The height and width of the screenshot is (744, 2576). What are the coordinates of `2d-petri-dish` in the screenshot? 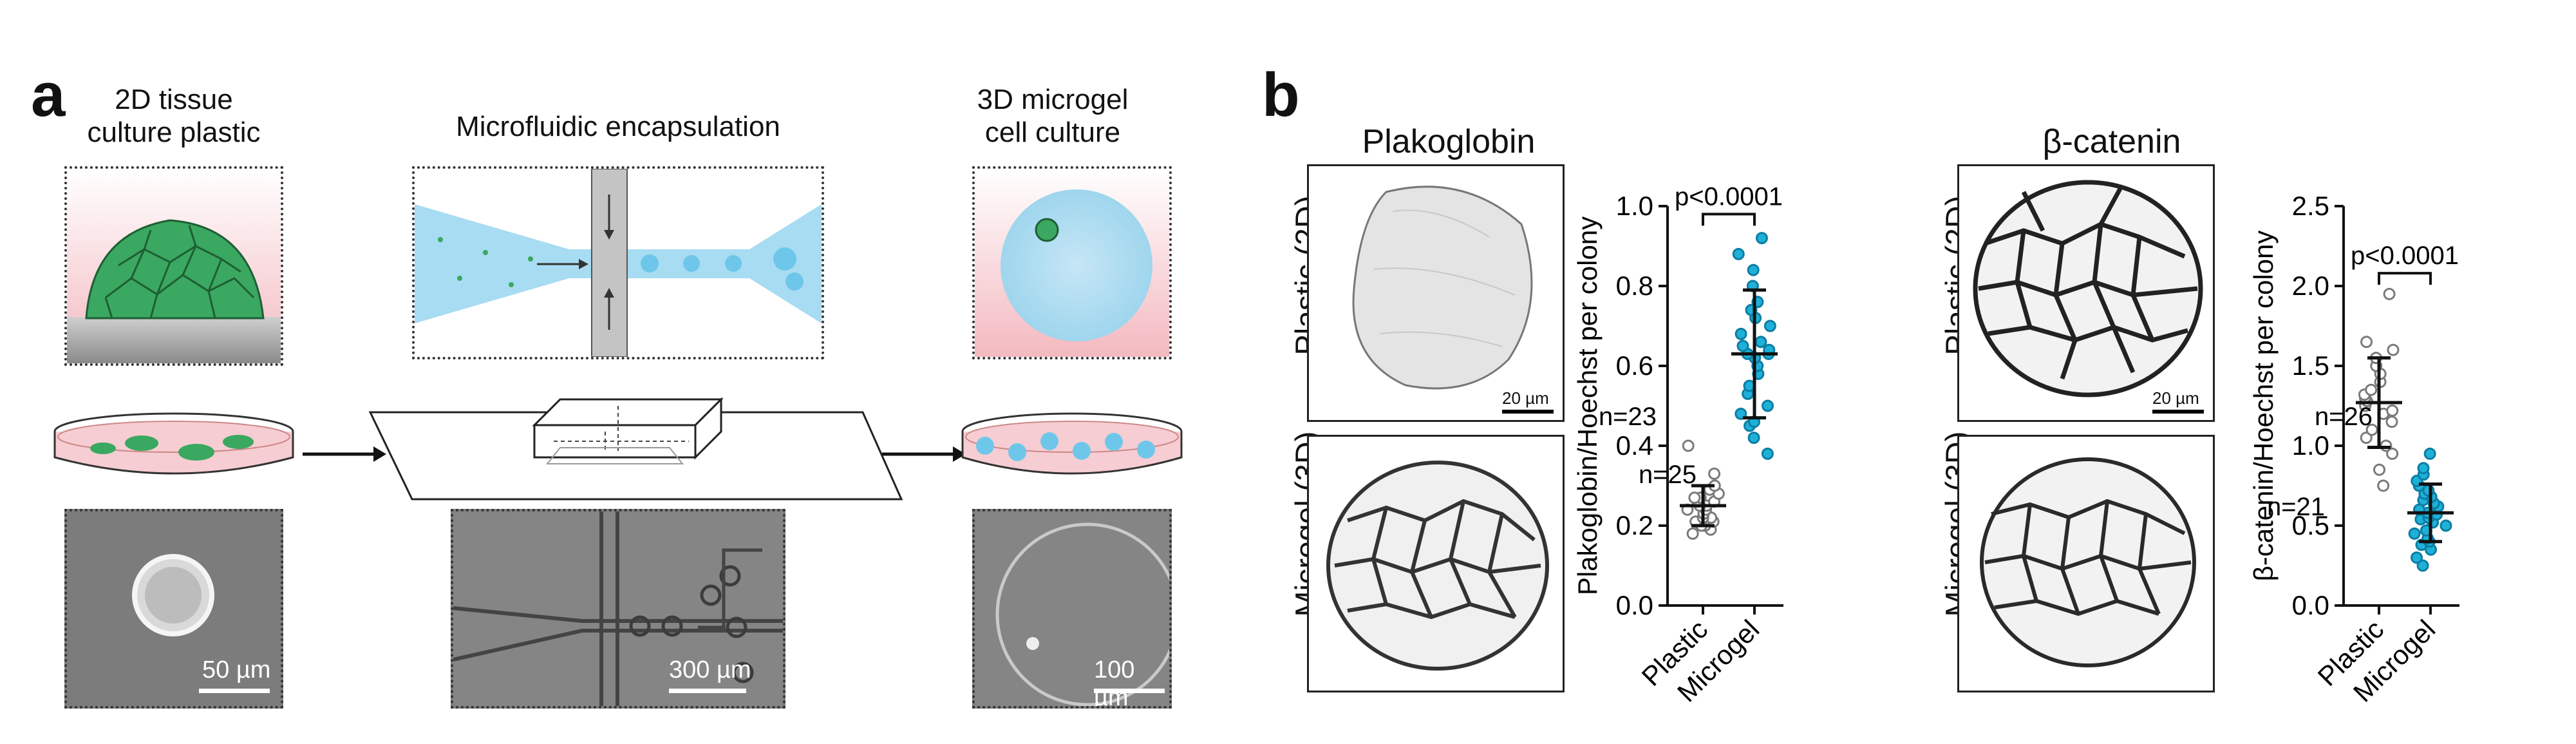 It's located at (174, 444).